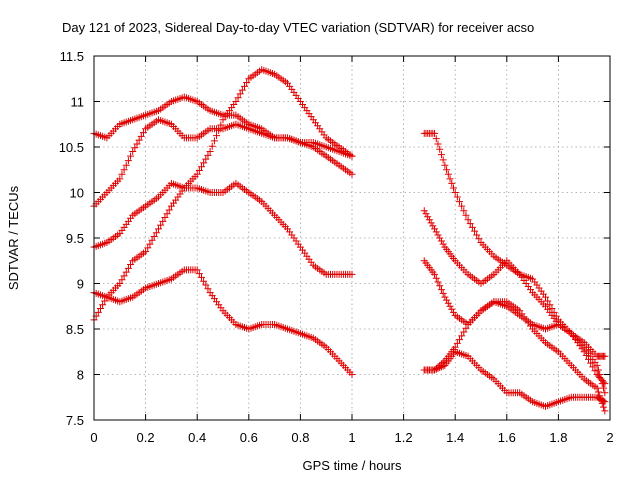 The image size is (640, 480). What do you see at coordinates (404, 437) in the screenshot?
I see `x-tick-label: 1.2` at bounding box center [404, 437].